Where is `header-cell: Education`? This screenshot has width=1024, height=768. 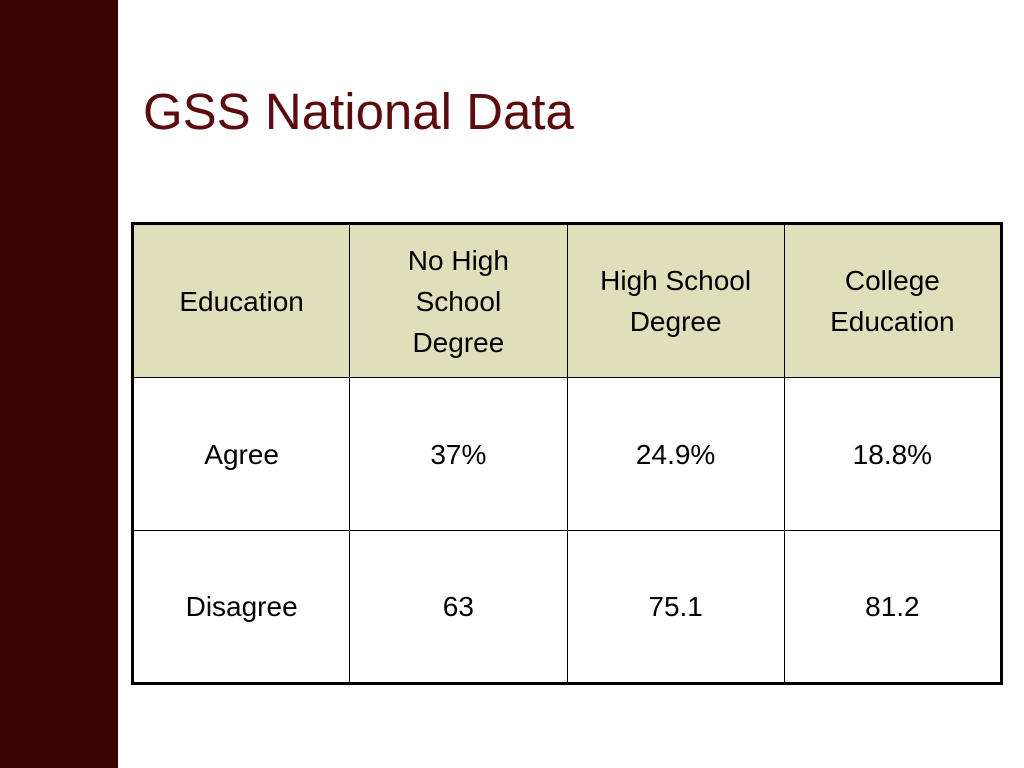 header-cell: Education is located at coordinates (241, 300).